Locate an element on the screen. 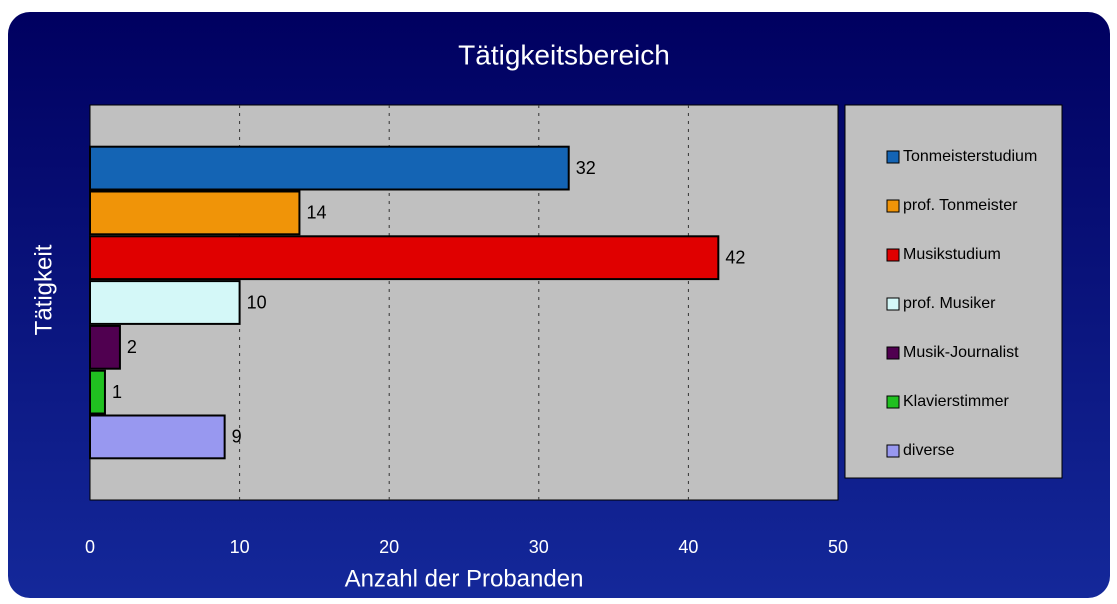 The width and height of the screenshot is (1117, 604). data-label: 1 is located at coordinates (117, 392).